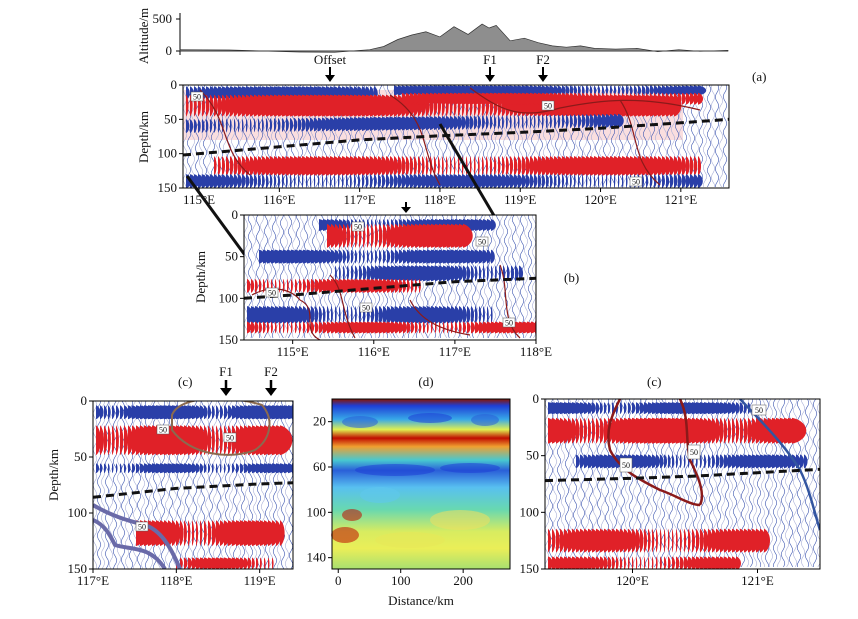  I want to click on f1-arrow-icon, so click(490, 78).